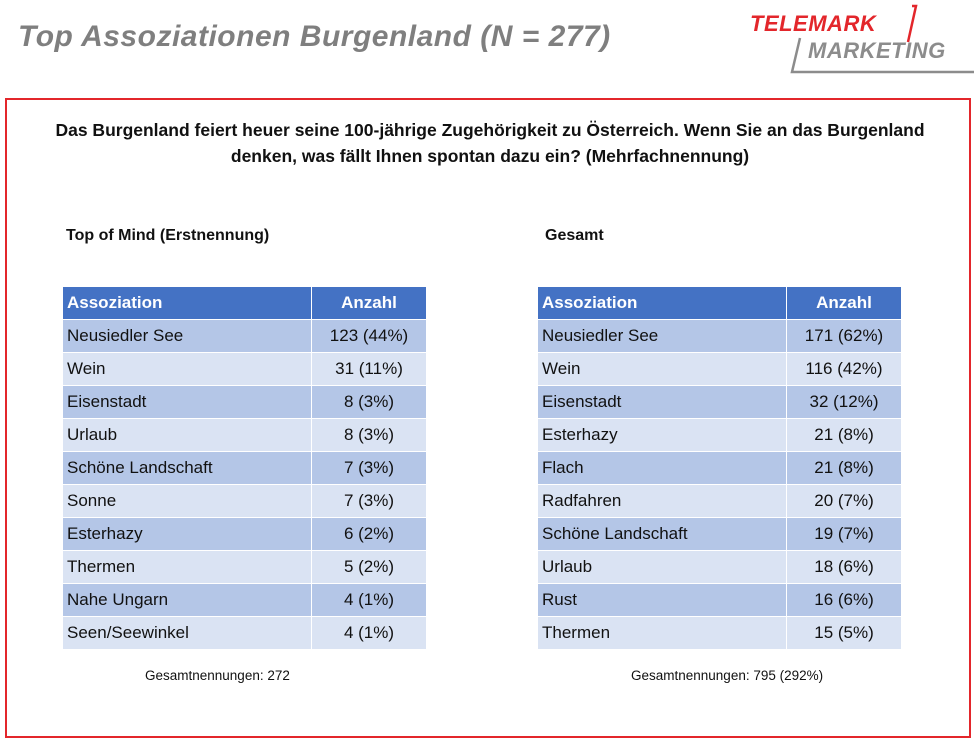  Describe the element at coordinates (168, 235) in the screenshot. I see `left-section-label: Top of Mind (Erstnennung)` at that location.